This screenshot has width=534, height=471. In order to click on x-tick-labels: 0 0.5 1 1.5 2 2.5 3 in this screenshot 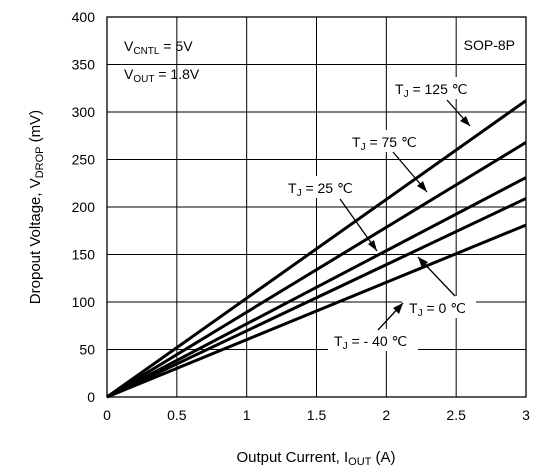, I will do `click(316, 415)`.